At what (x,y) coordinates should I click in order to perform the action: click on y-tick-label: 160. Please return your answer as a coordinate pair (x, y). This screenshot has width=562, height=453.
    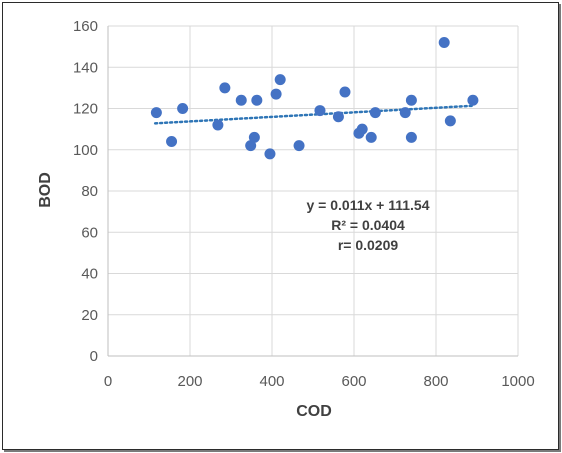
    Looking at the image, I should click on (85, 26).